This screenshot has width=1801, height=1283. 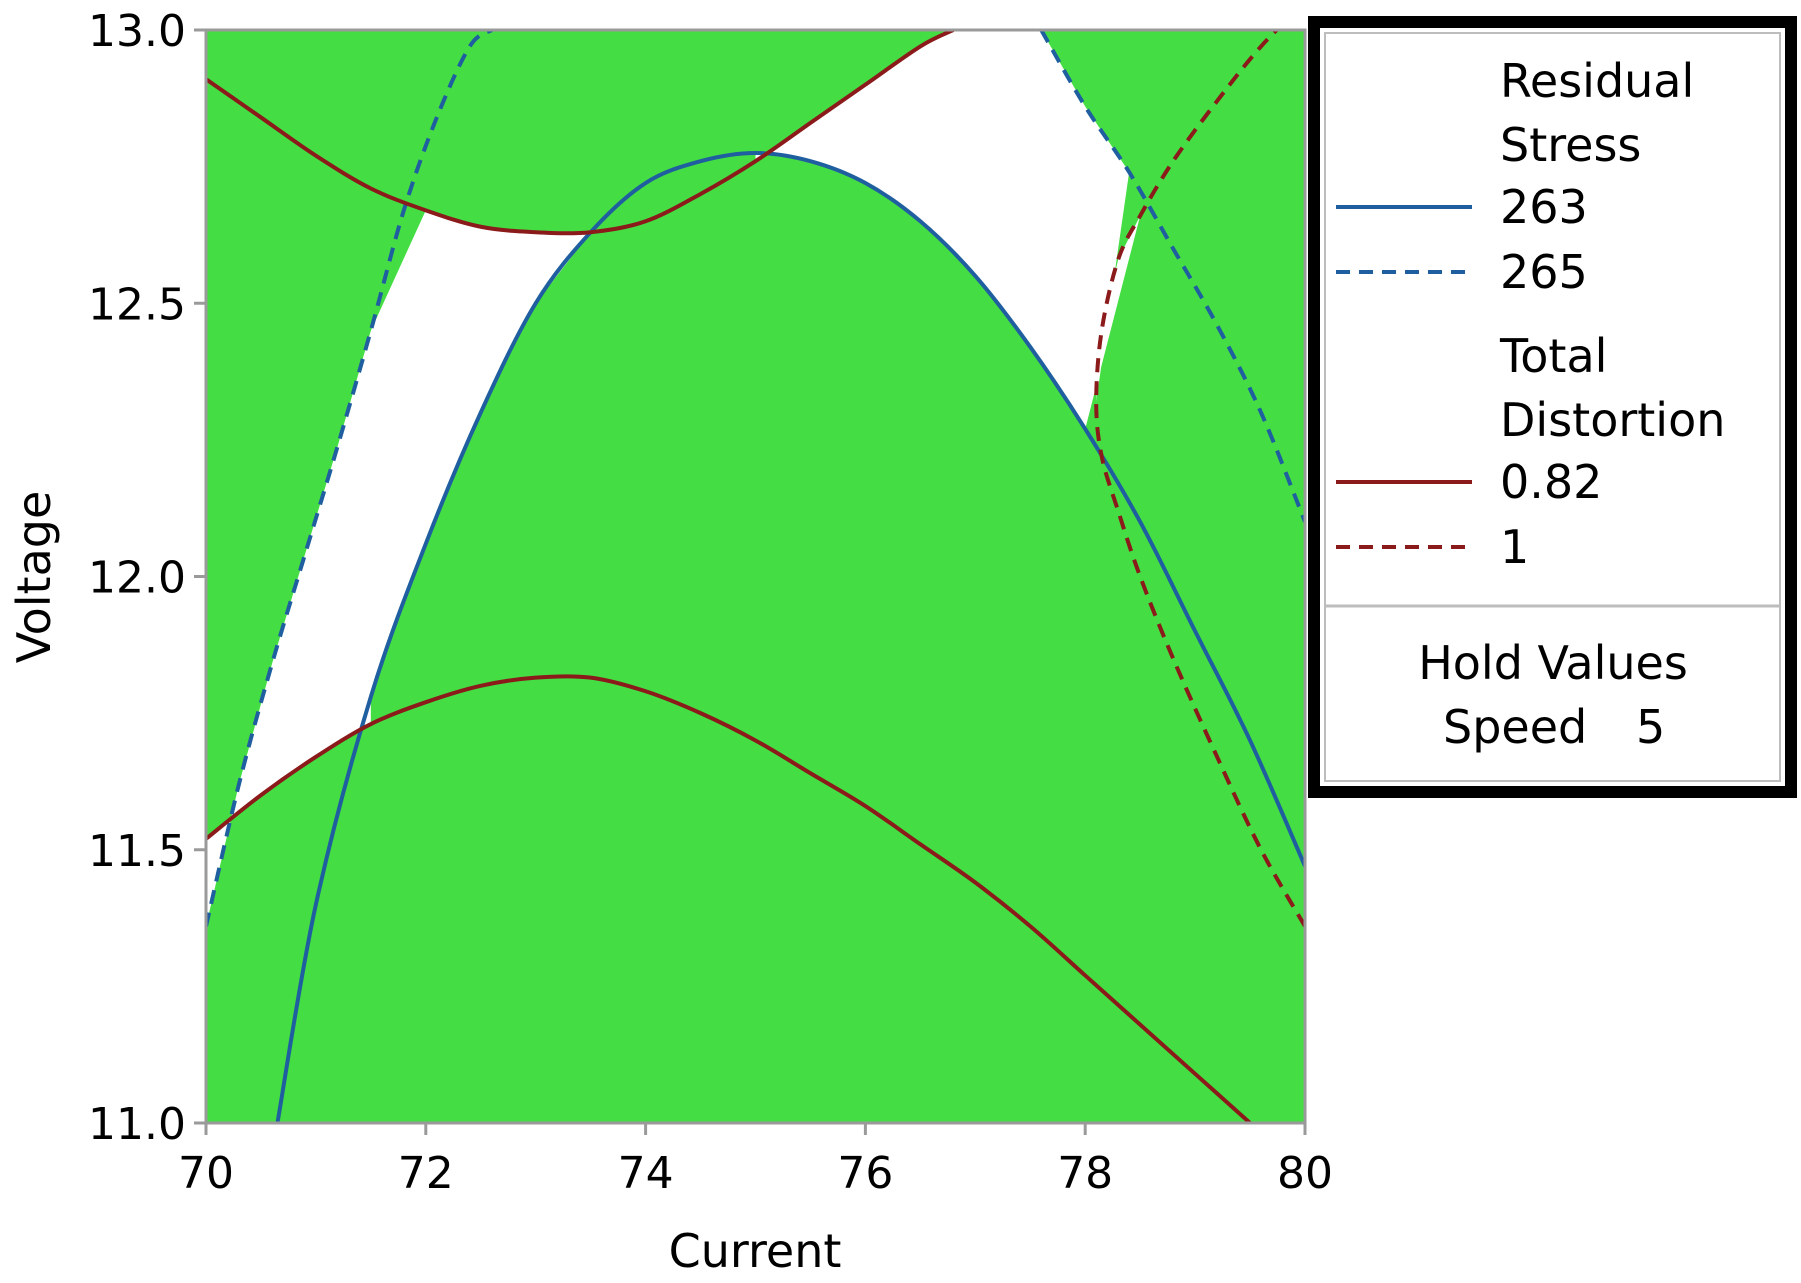 What do you see at coordinates (1553, 663) in the screenshot?
I see `hold-values-title: Hold Values` at bounding box center [1553, 663].